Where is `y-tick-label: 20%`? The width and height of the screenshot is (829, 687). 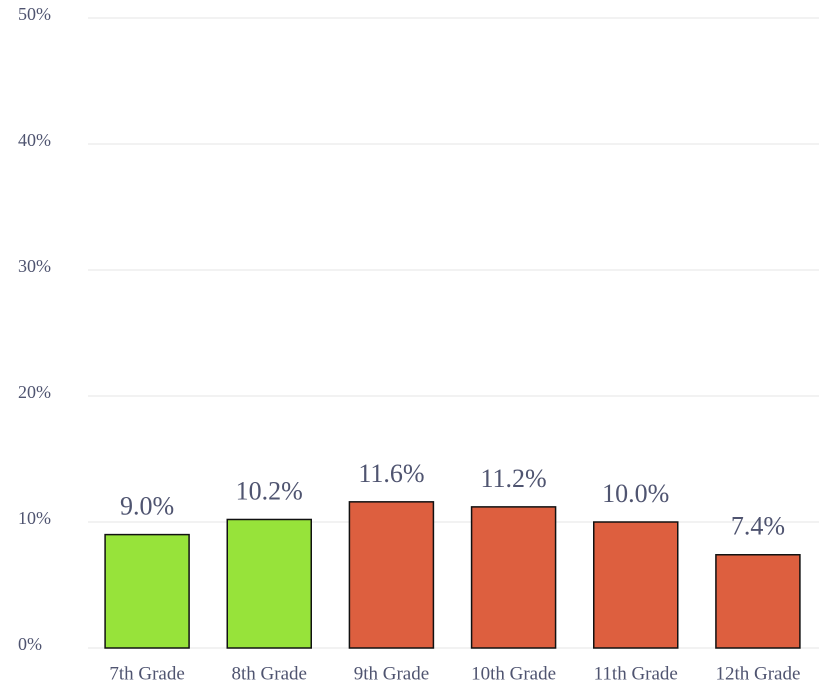
y-tick-label: 20% is located at coordinates (34, 392).